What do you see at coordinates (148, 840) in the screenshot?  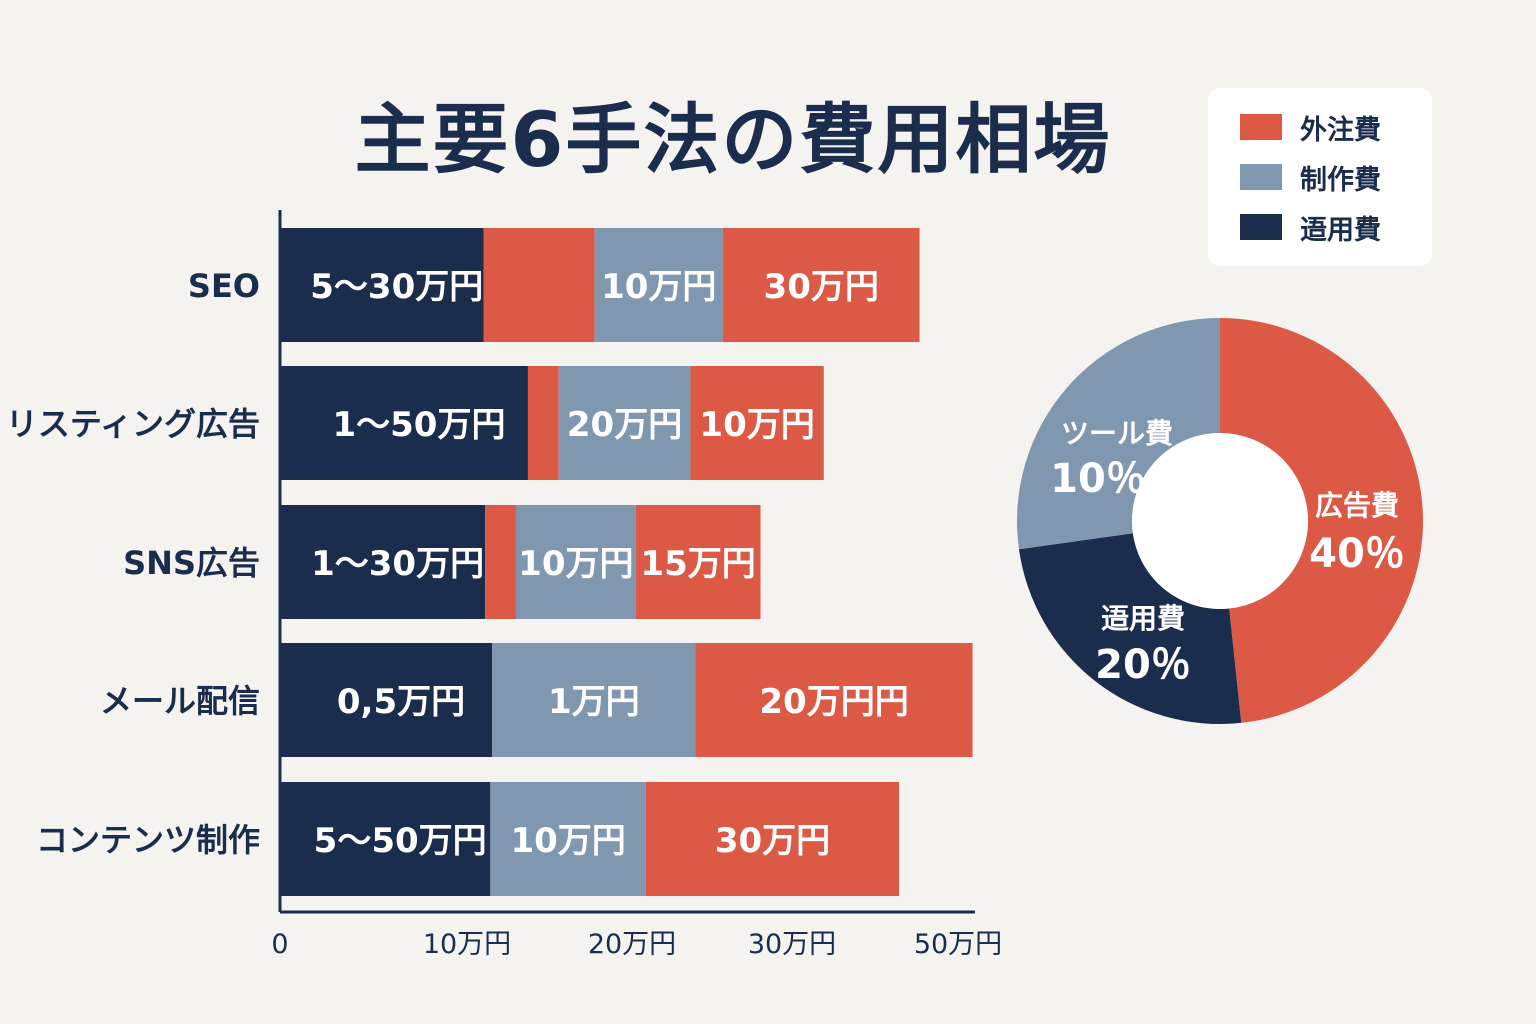 I see `category-label: コンテンツ制作` at bounding box center [148, 840].